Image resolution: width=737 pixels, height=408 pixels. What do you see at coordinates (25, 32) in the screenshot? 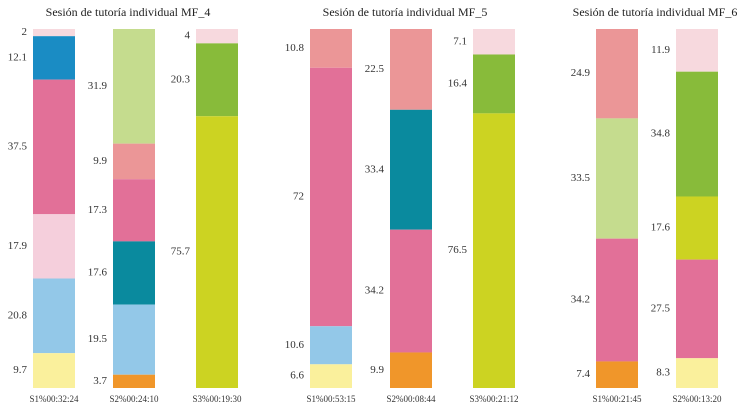
I see `value-label: 2` at bounding box center [25, 32].